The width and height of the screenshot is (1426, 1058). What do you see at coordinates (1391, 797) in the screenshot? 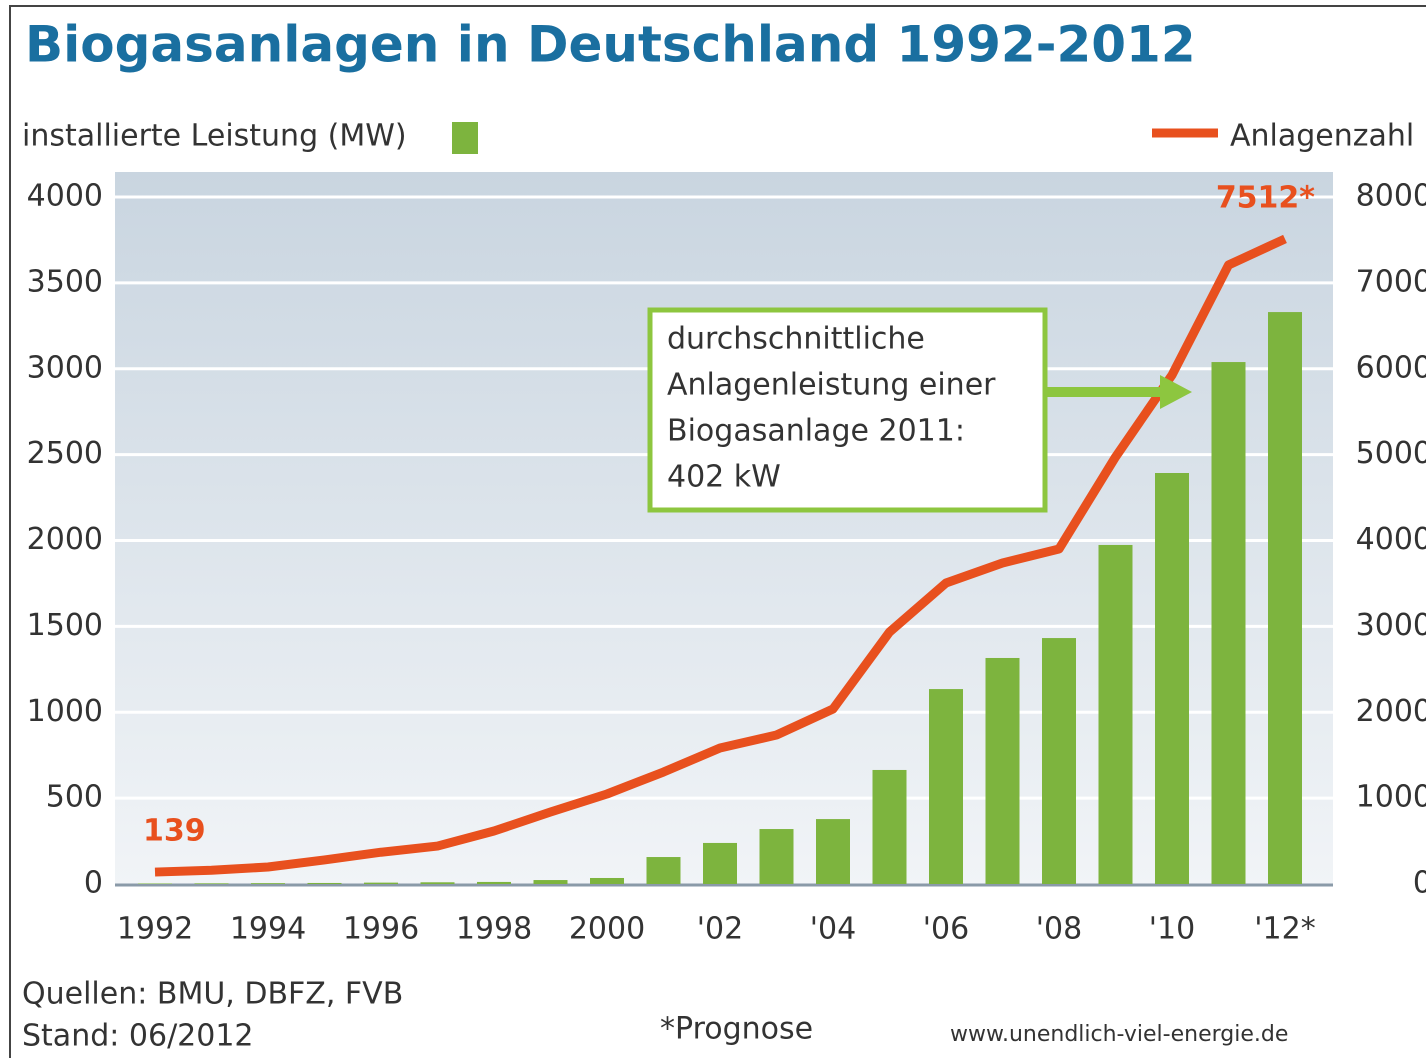
I see `y2-tick-label: 1000` at bounding box center [1391, 797].